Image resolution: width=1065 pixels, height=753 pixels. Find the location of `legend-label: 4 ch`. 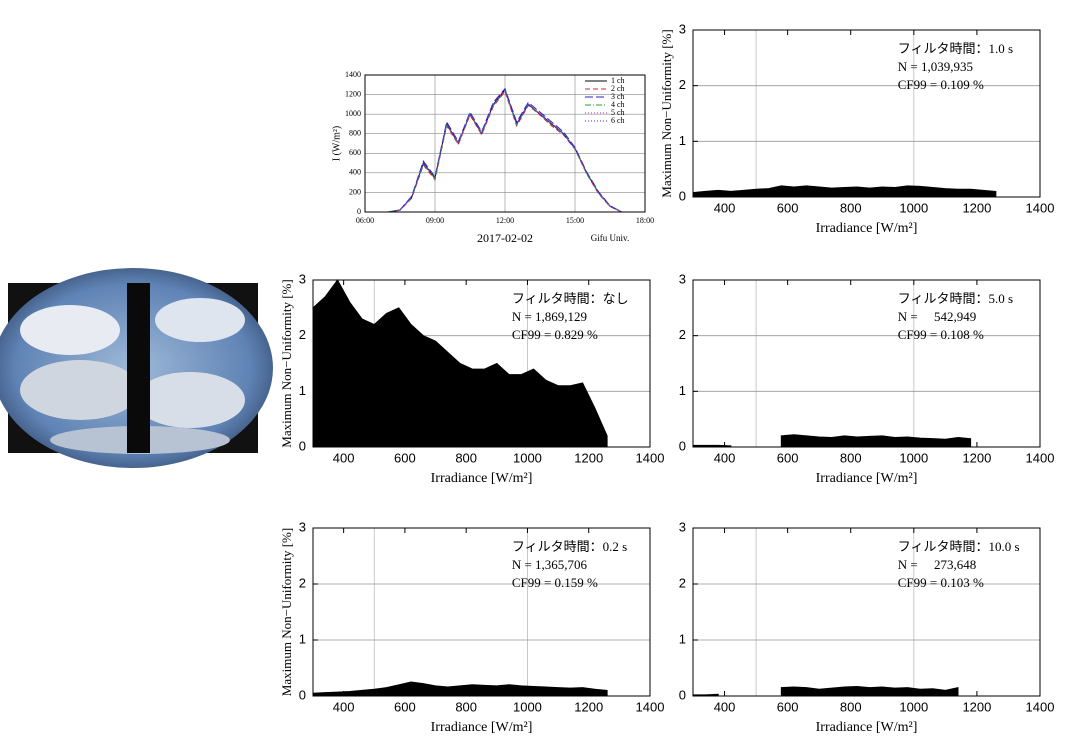

legend-label: 4 ch is located at coordinates (618, 104).